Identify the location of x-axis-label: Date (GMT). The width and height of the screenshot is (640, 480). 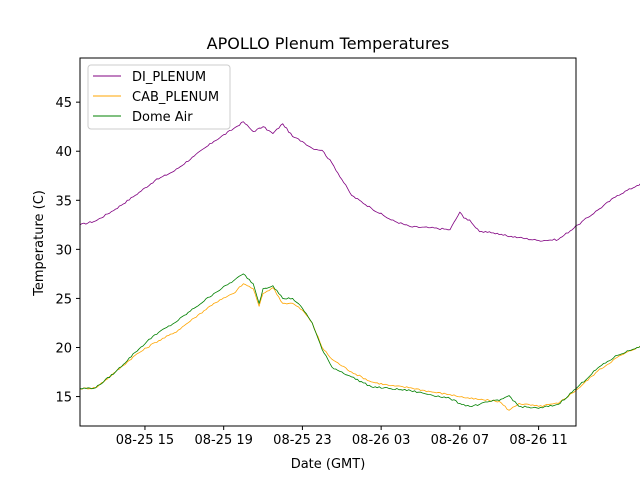
(328, 464).